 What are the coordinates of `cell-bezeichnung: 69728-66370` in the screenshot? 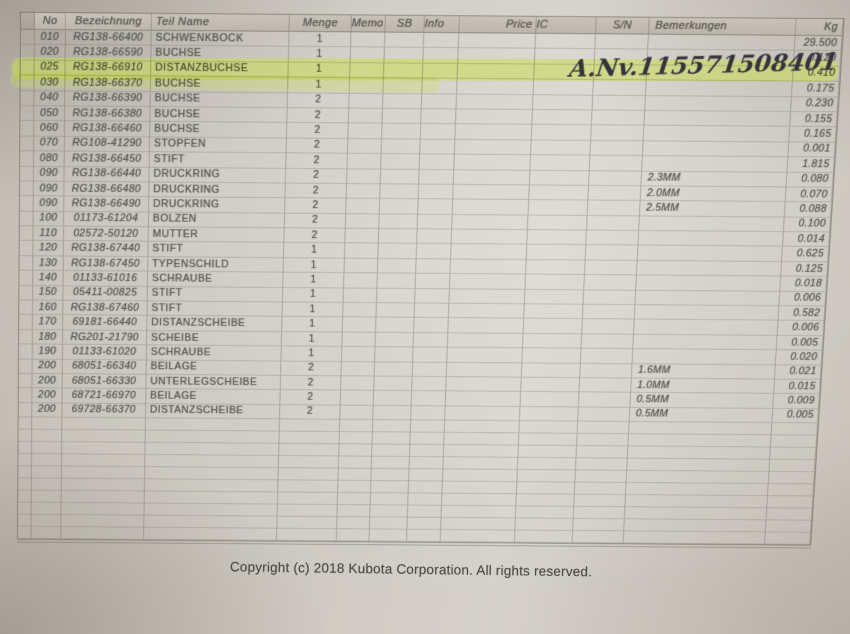 It's located at (104, 411).